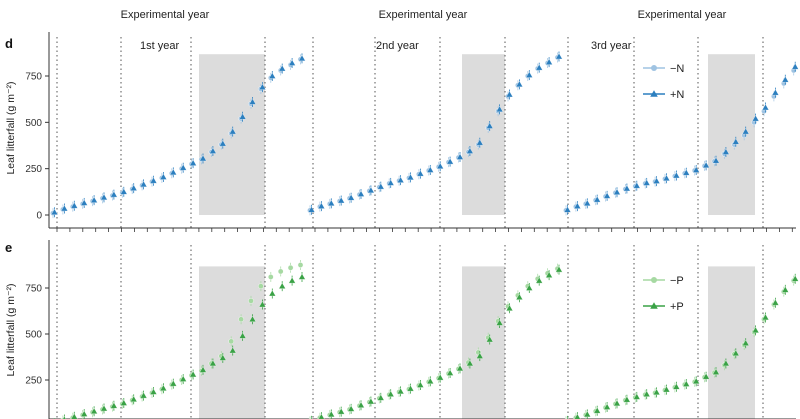 The height and width of the screenshot is (419, 800). I want to click on legend-label-1: +P, so click(677, 307).